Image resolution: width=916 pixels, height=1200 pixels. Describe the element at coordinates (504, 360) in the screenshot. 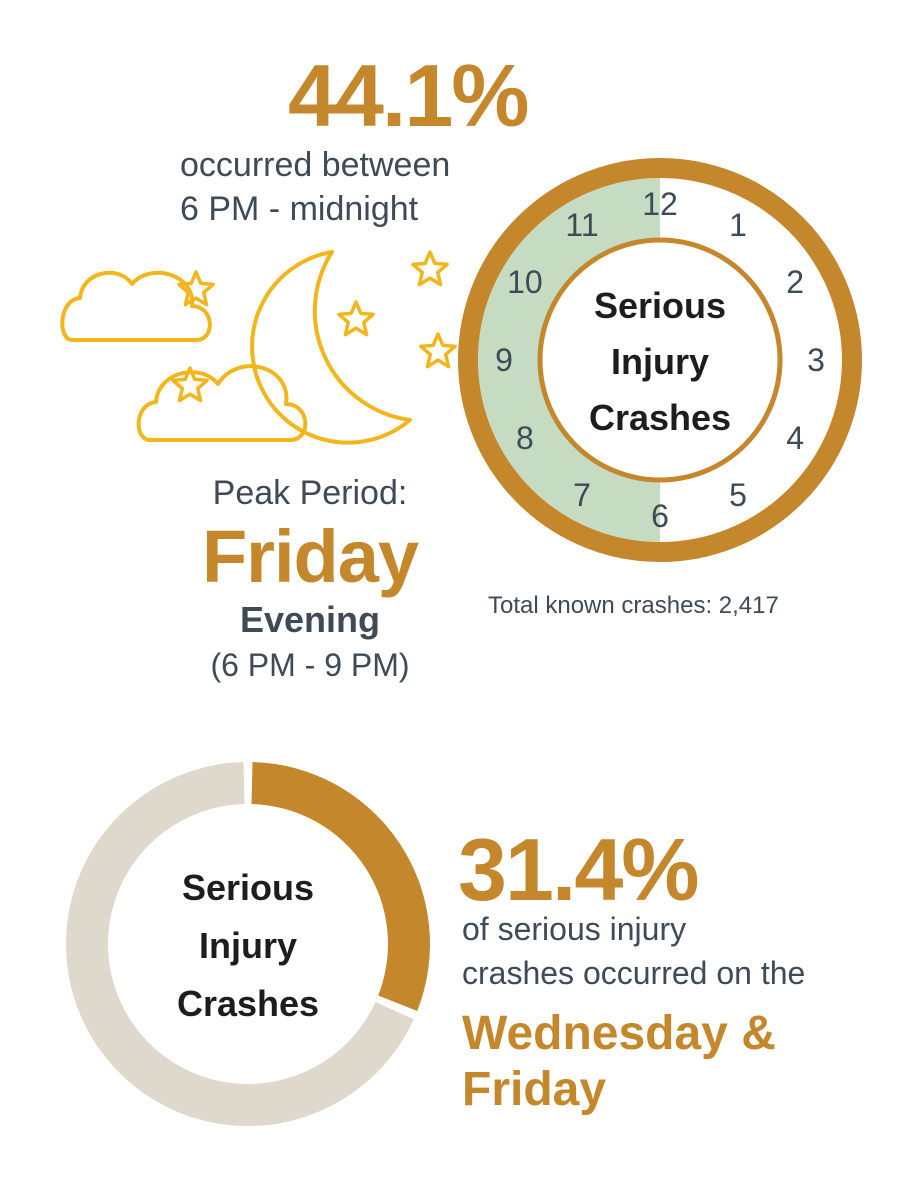

I see `clock-label-9: 9` at that location.